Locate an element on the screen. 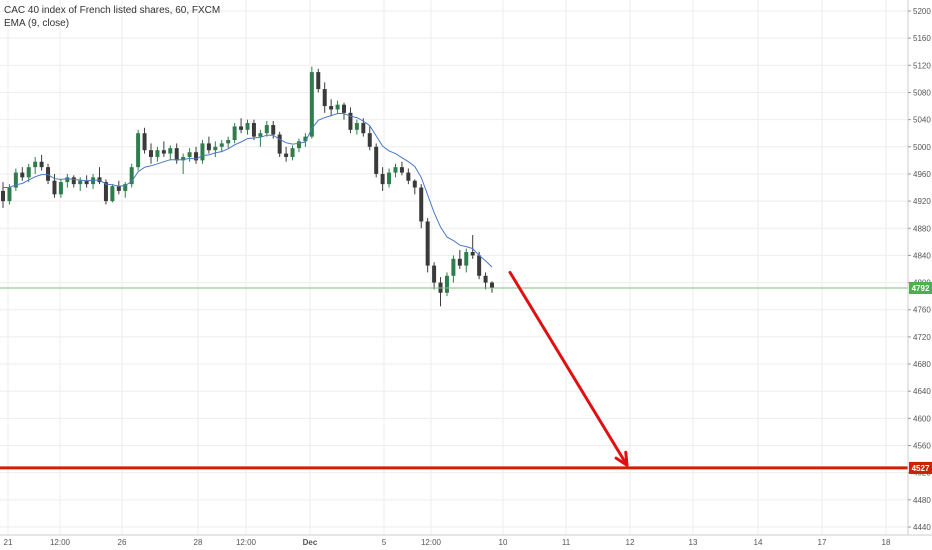  y-tick-label: 4480 is located at coordinates (922, 500).